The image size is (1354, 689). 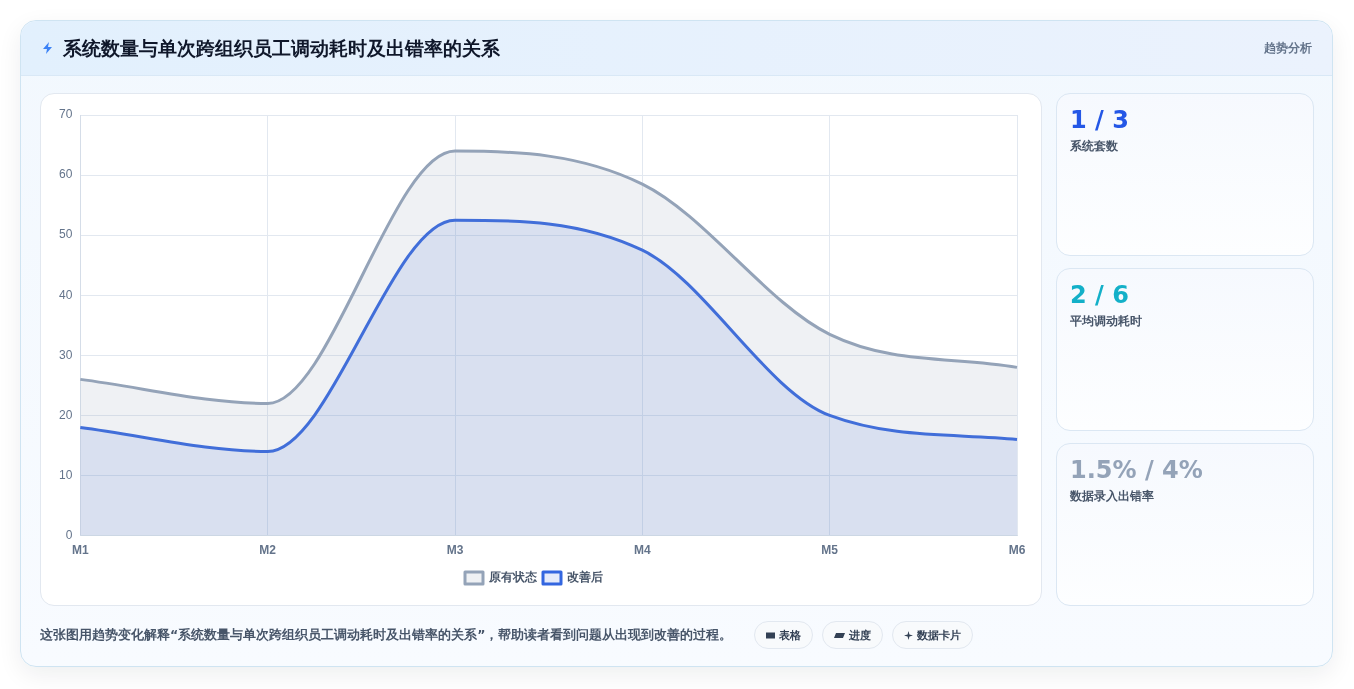 What do you see at coordinates (585, 577) in the screenshot?
I see `legend-label: 改善后` at bounding box center [585, 577].